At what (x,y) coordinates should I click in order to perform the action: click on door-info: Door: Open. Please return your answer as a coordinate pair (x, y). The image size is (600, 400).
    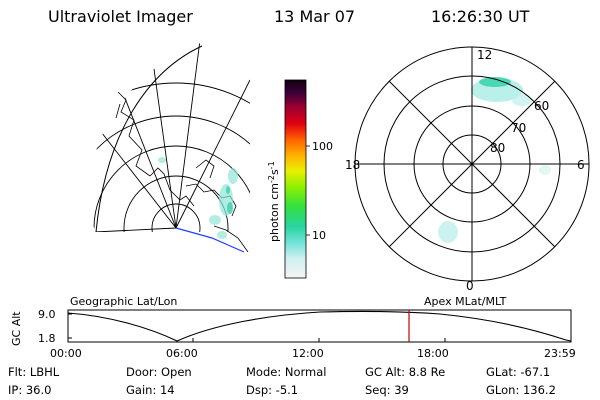
    Looking at the image, I should click on (159, 372).